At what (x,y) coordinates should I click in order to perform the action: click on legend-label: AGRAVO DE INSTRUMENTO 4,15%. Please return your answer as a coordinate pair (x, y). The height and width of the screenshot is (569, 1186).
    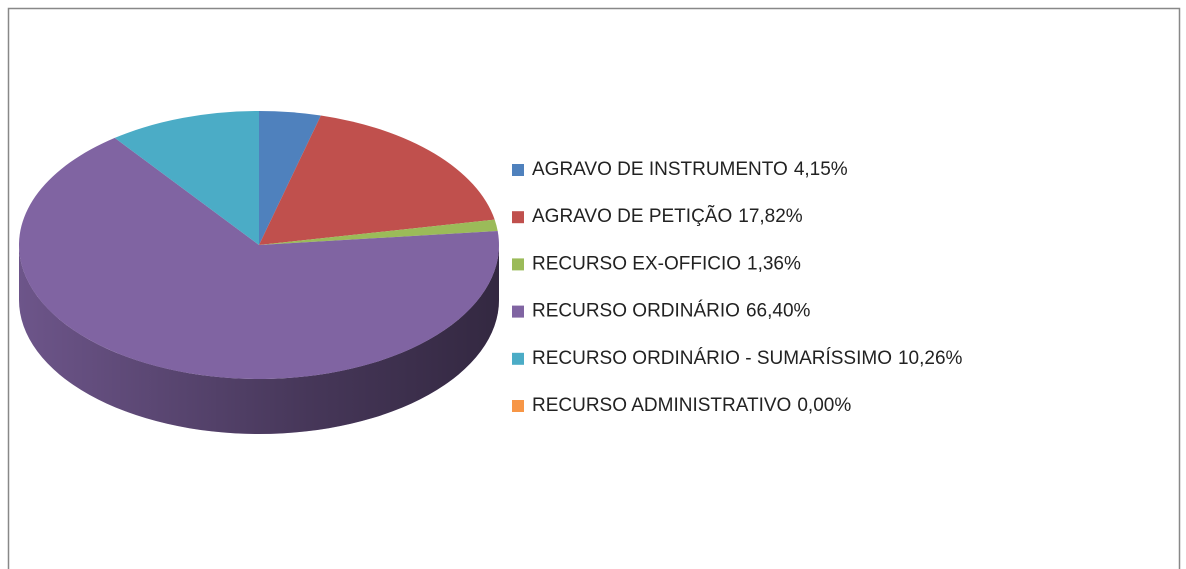
    Looking at the image, I should click on (690, 169).